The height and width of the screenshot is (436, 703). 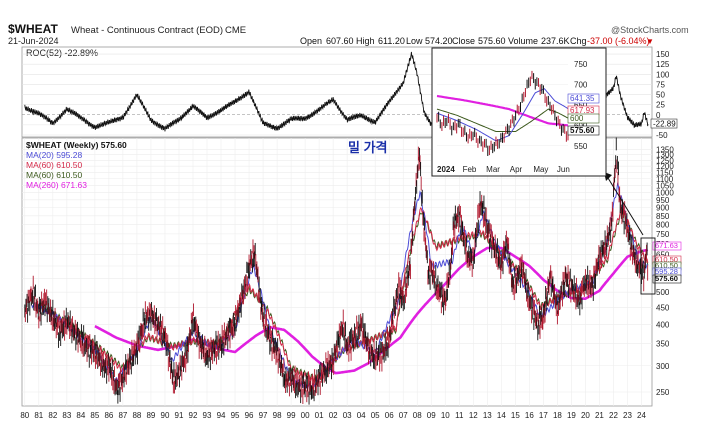 I want to click on price-tick-label: 1350, so click(x=665, y=149).